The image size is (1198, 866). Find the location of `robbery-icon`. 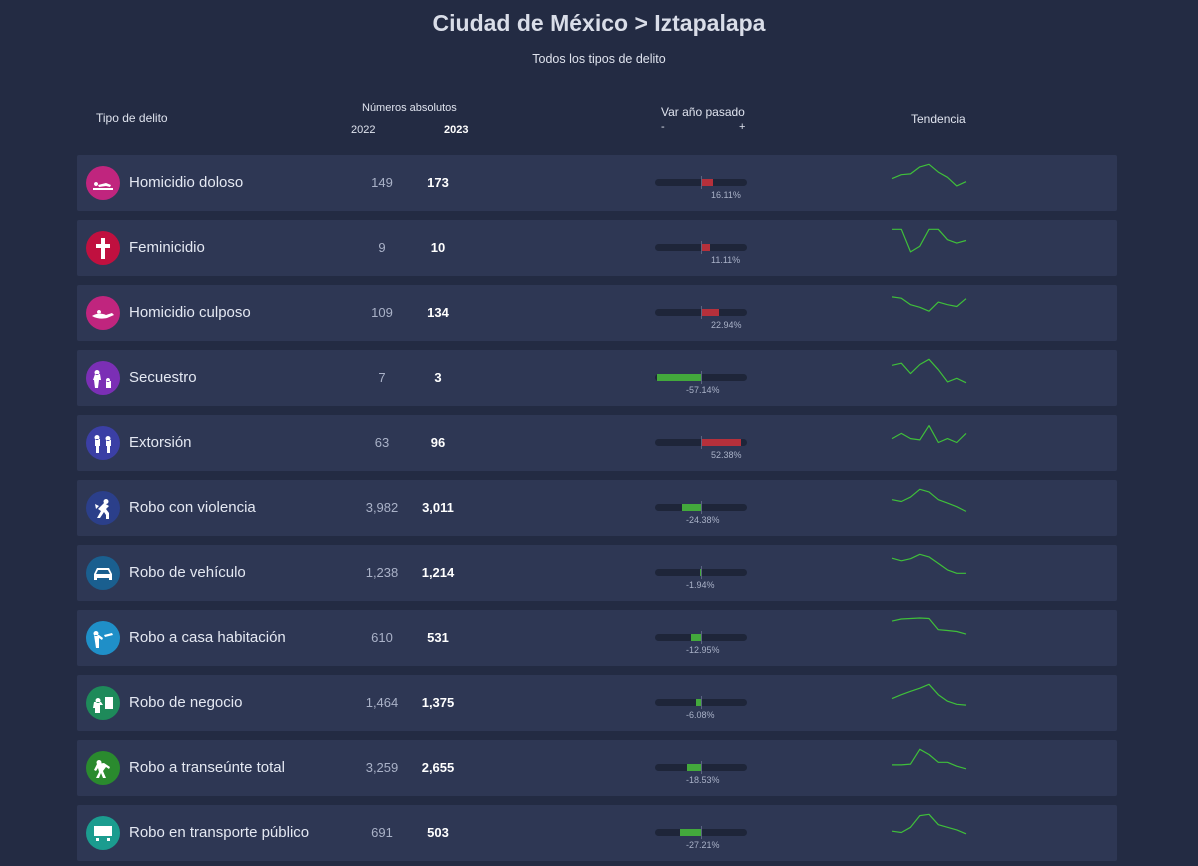

robbery-icon is located at coordinates (103, 508).